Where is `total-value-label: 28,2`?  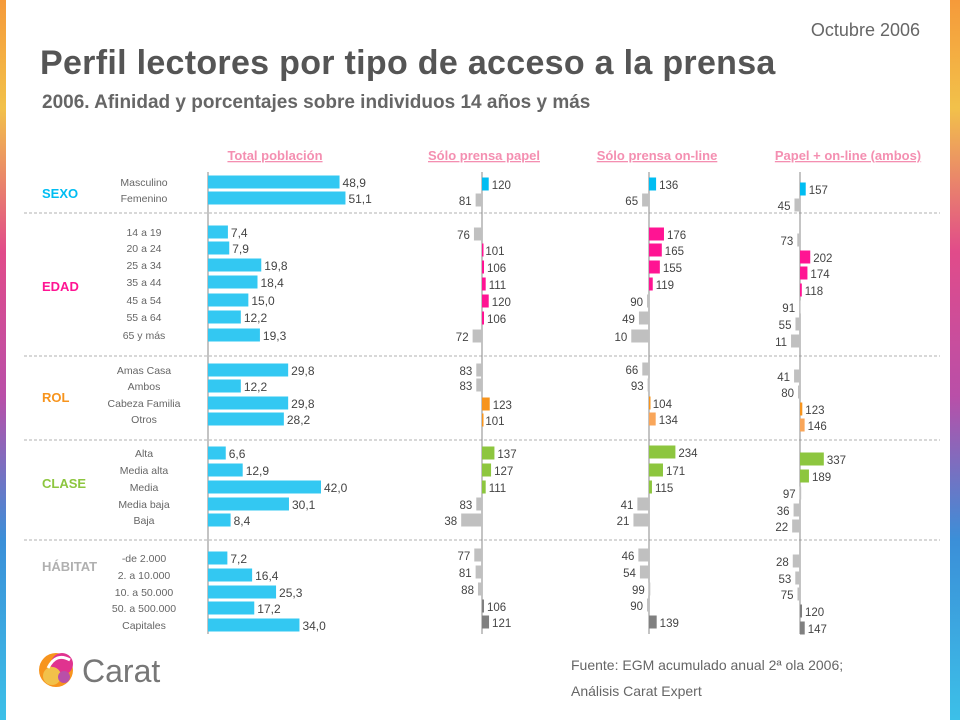 total-value-label: 28,2 is located at coordinates (299, 420).